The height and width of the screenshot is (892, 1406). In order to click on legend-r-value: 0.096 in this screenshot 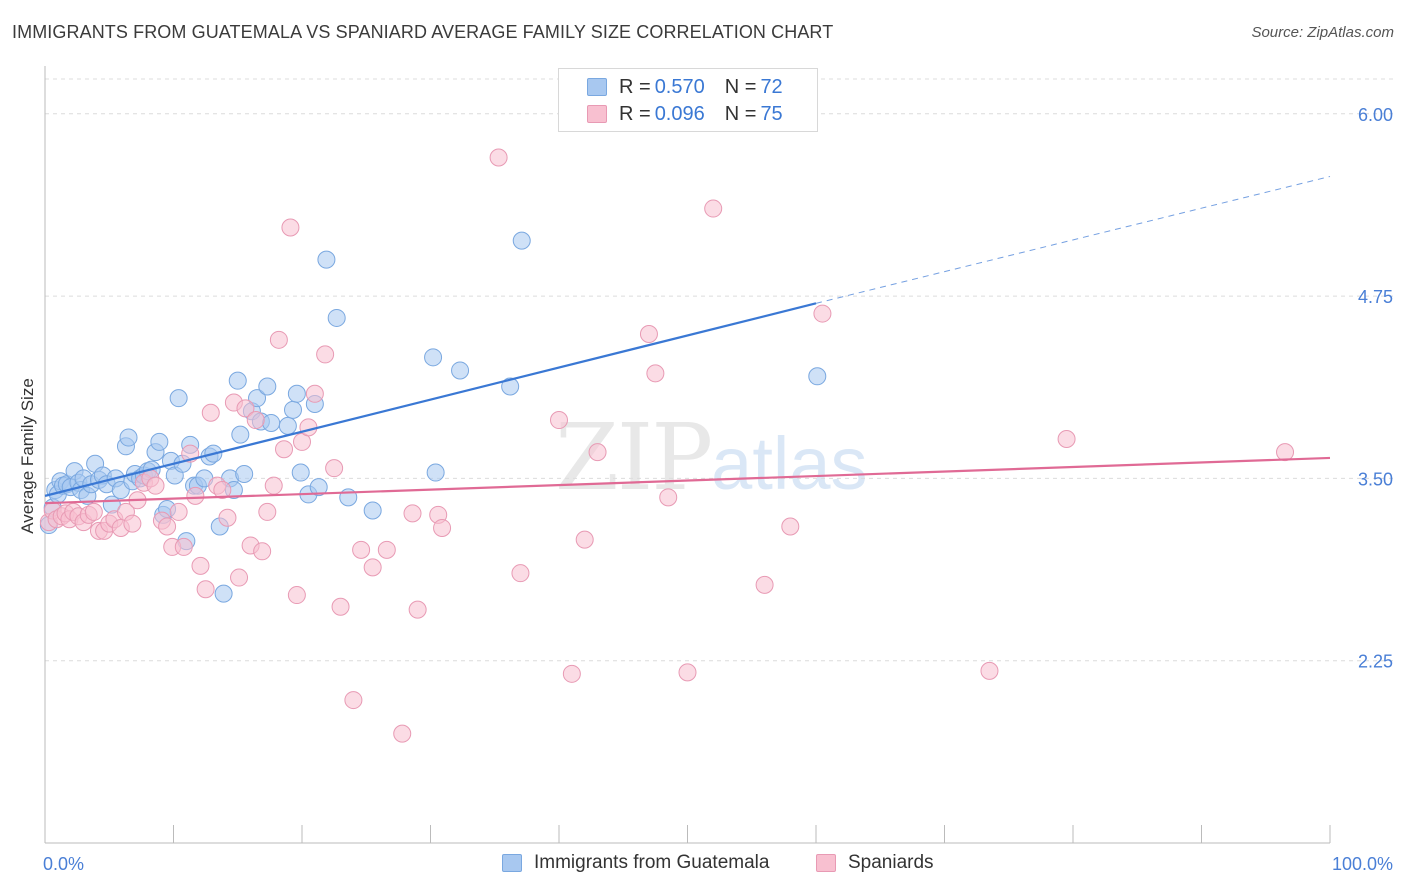, I will do `click(679, 113)`.